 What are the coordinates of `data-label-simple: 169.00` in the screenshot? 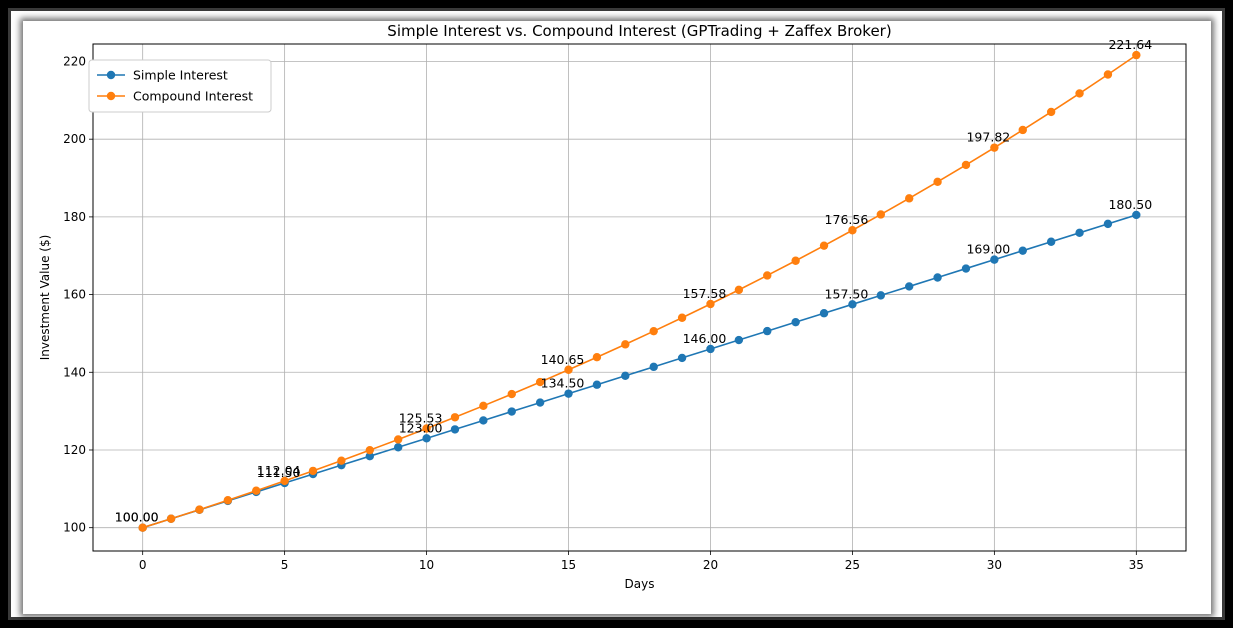 It's located at (988, 249).